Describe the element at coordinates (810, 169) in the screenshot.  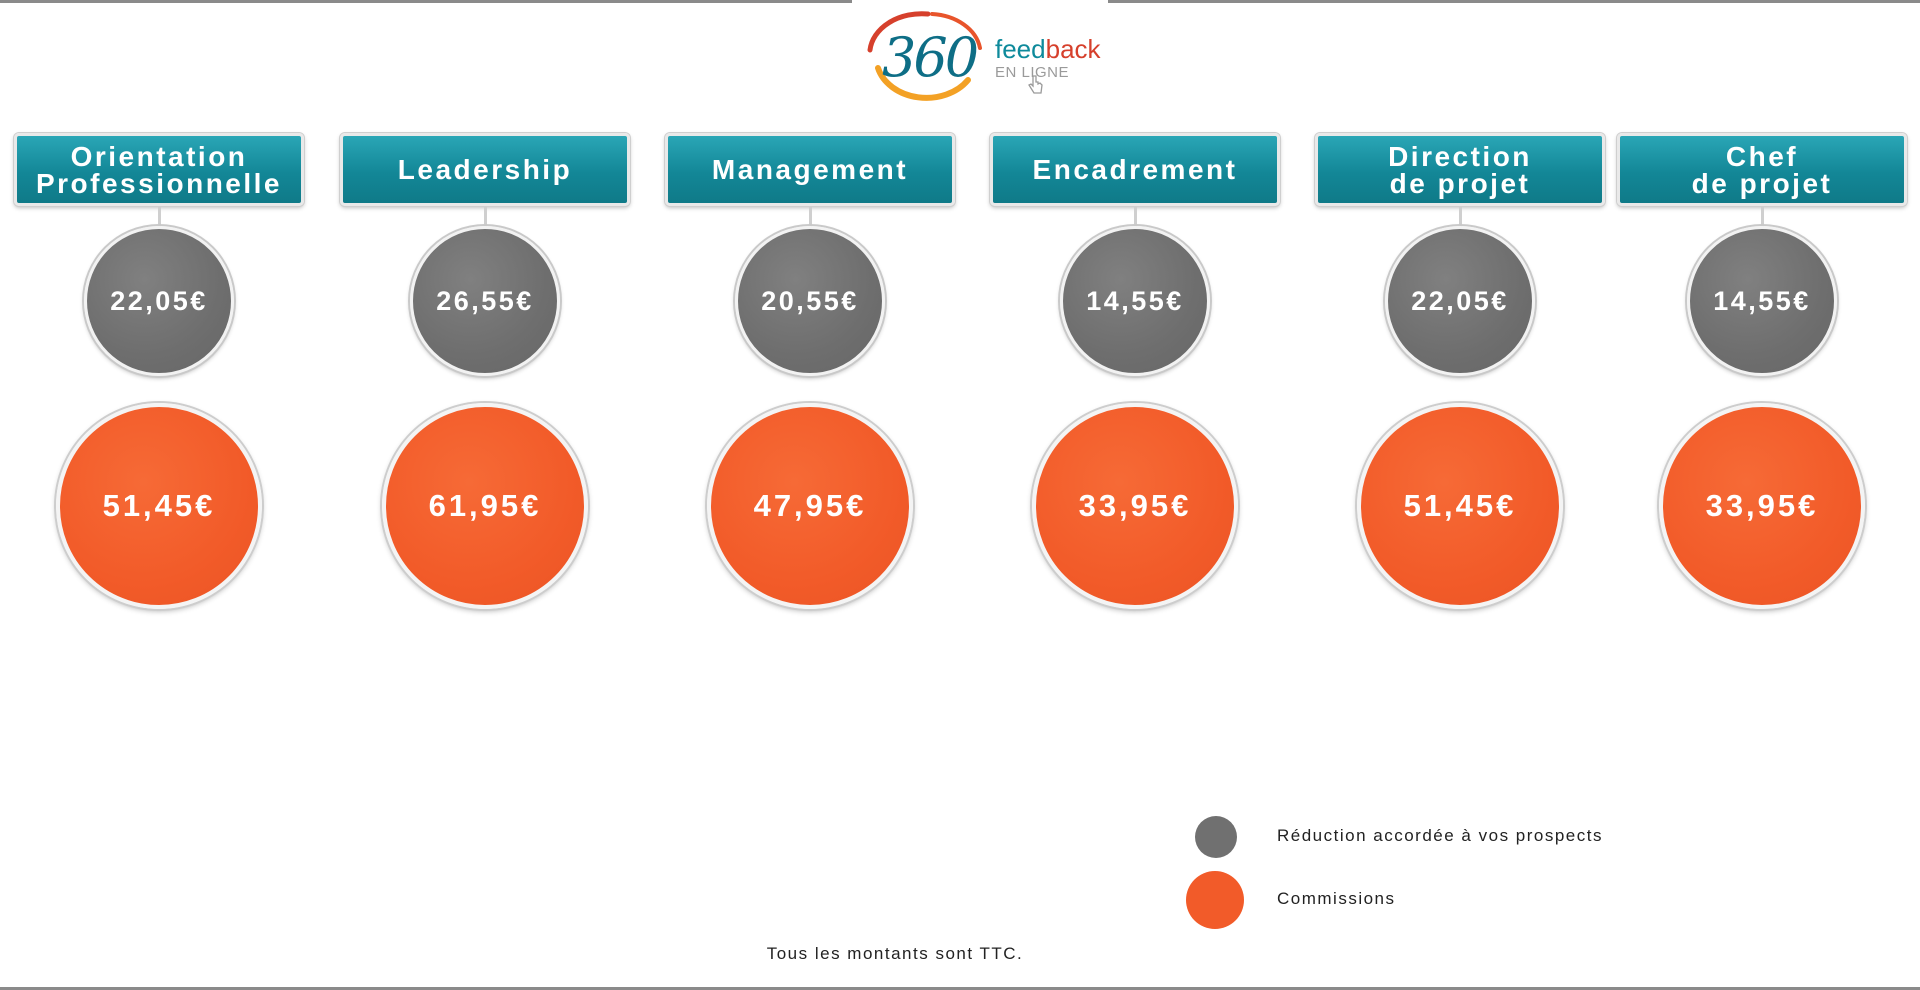
I see `column-title: Management` at that location.